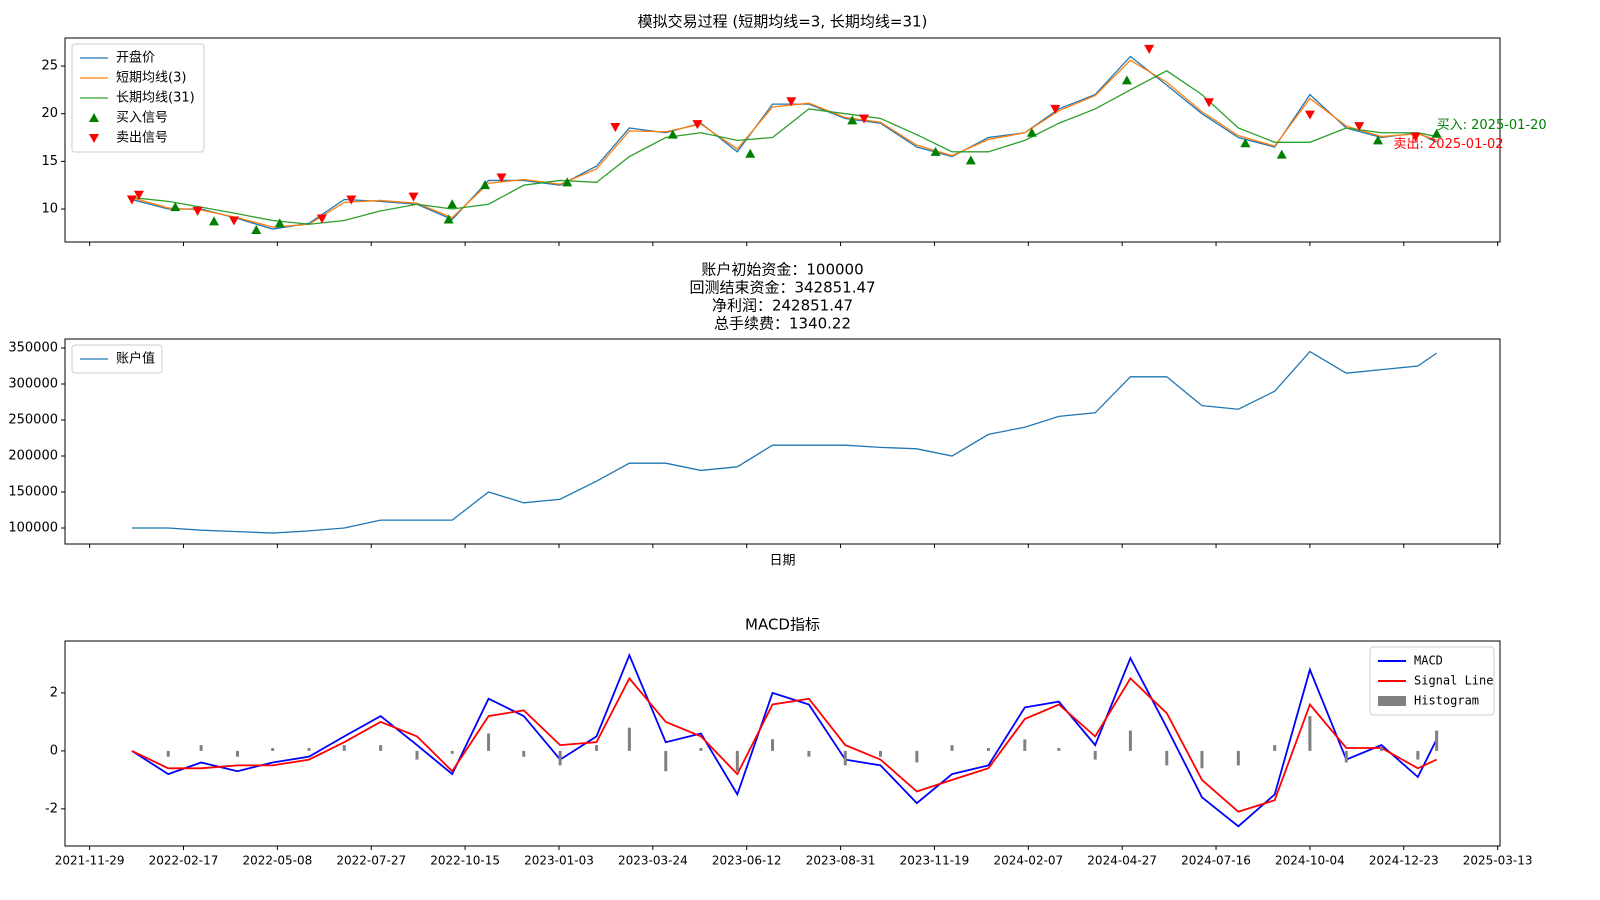 The image size is (1600, 900). I want to click on x-tick-label: 2023-03-24, so click(653, 861).